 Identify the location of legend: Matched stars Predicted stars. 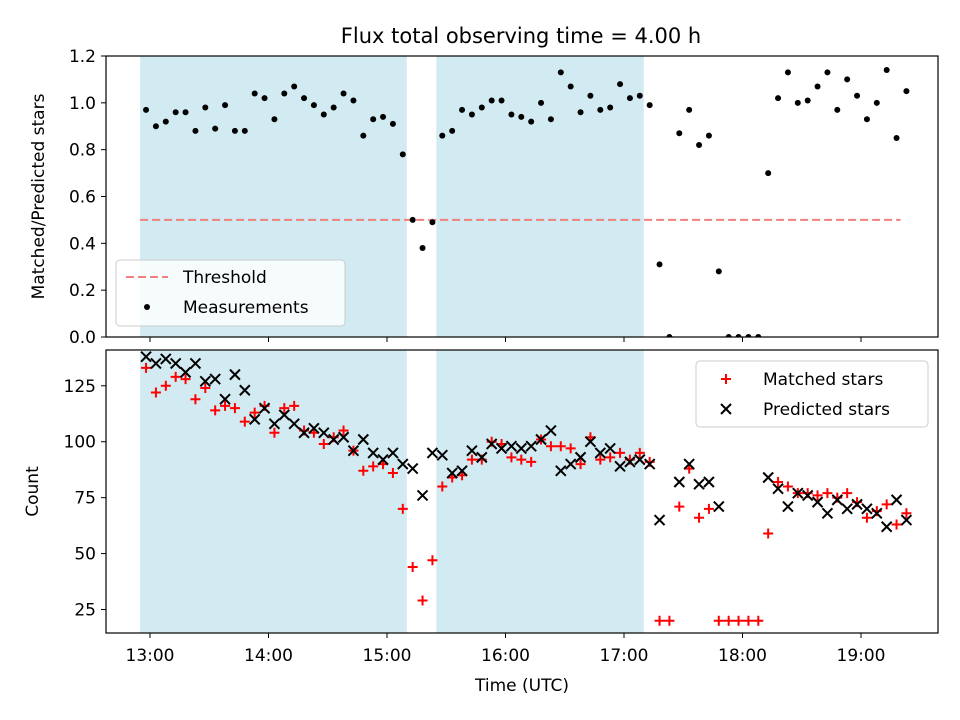
(812, 394).